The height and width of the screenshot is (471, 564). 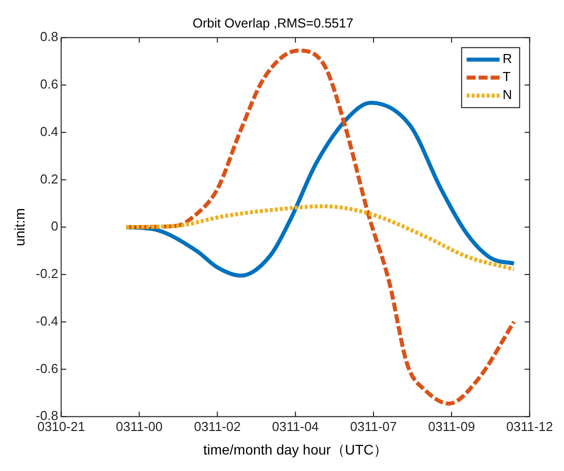 I want to click on x-tick-label: 0311-04, so click(x=295, y=426).